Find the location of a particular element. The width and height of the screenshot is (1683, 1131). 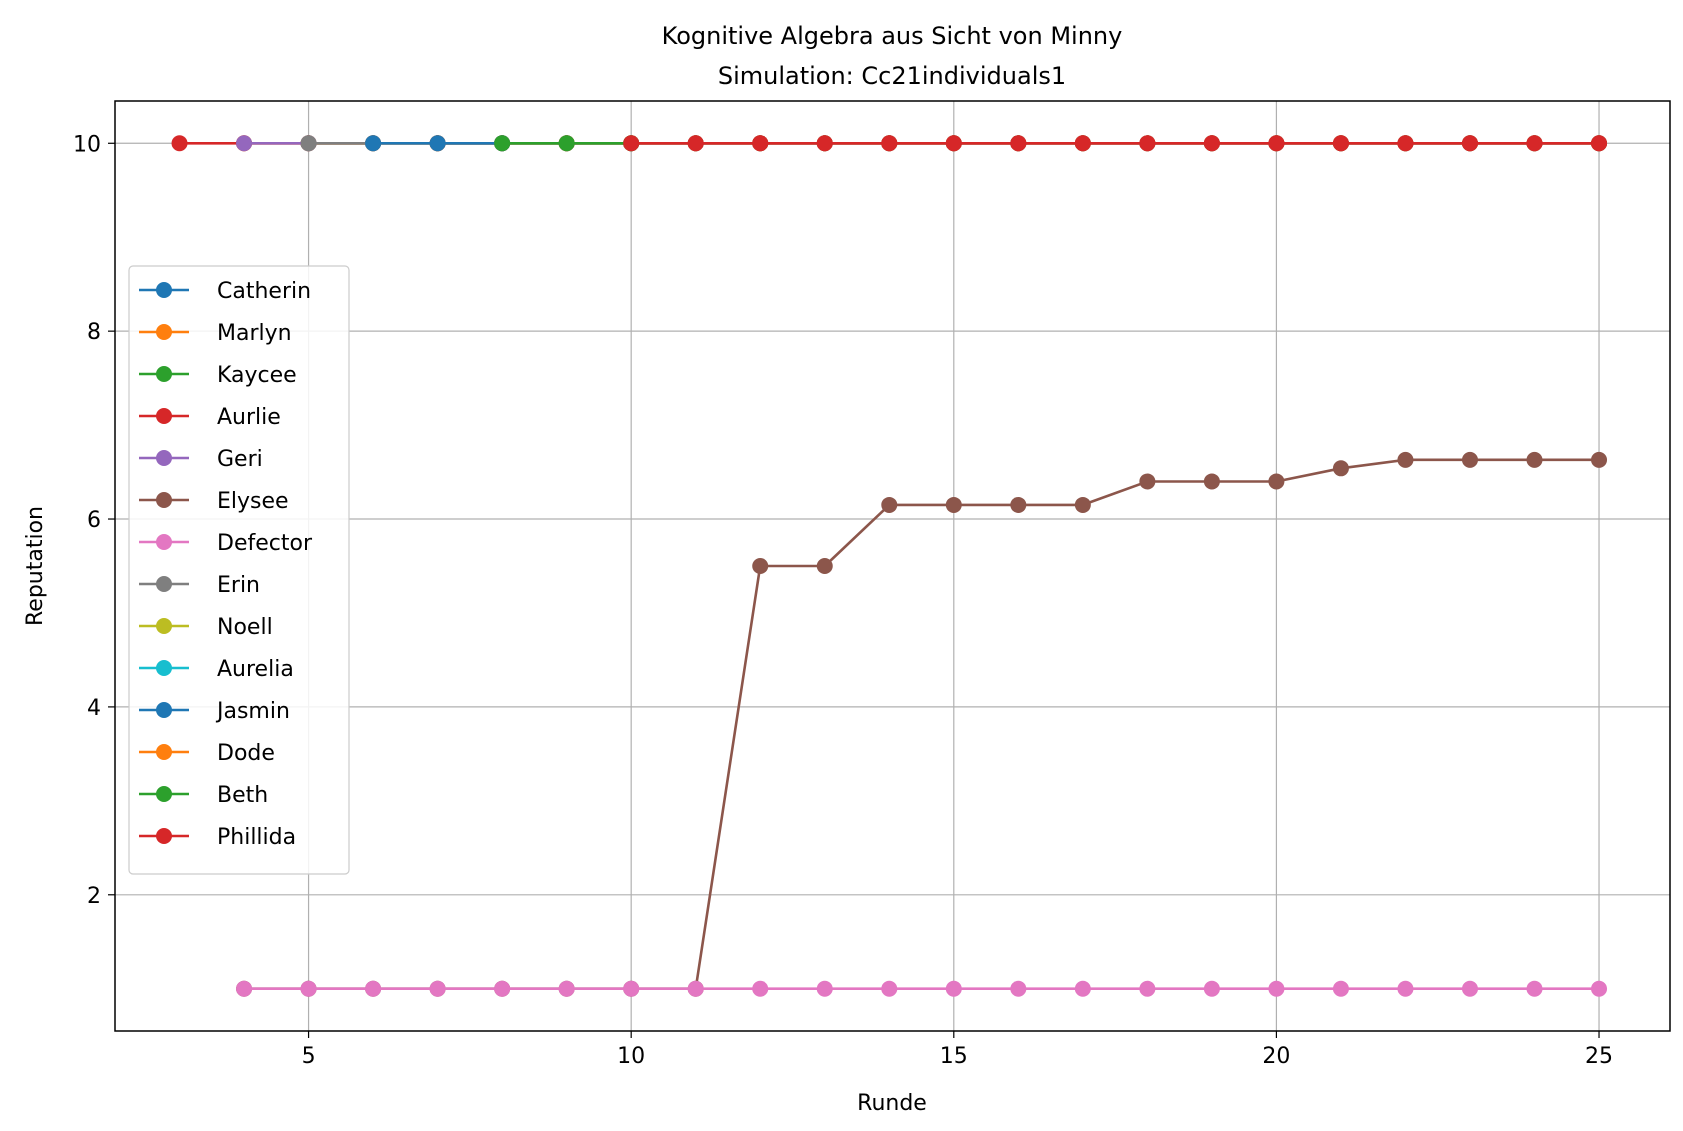

y-axis-label: Reputation is located at coordinates (35, 566).